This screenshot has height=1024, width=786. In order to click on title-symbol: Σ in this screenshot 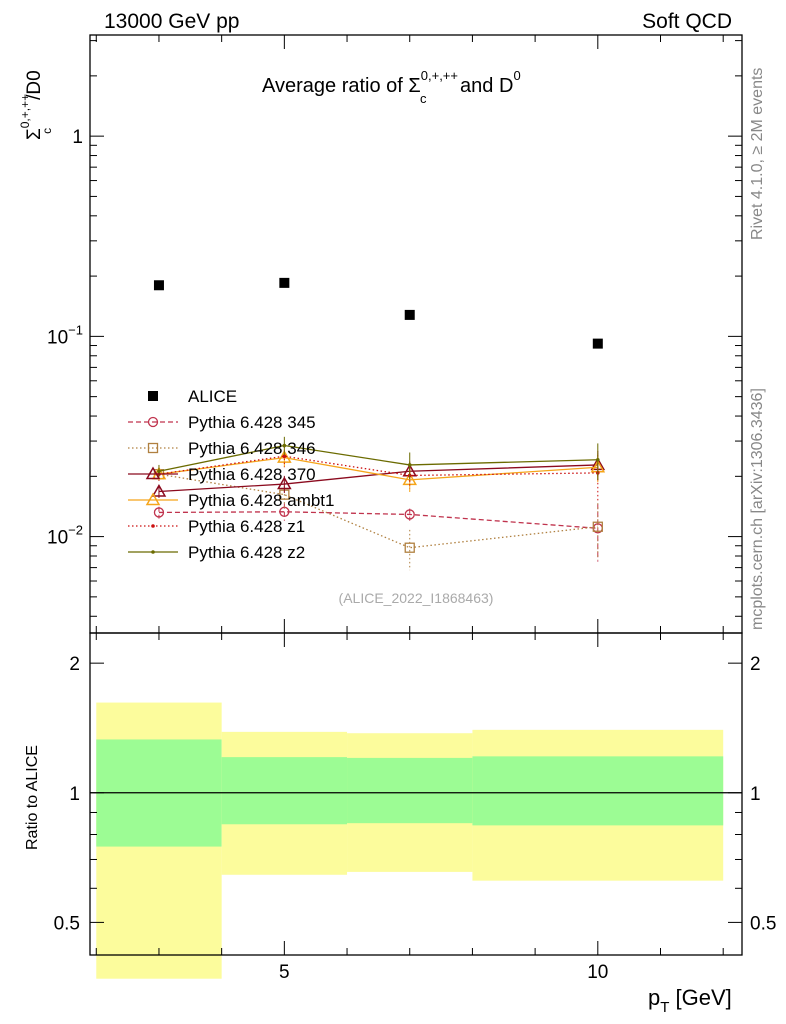, I will do `click(414, 86)`.